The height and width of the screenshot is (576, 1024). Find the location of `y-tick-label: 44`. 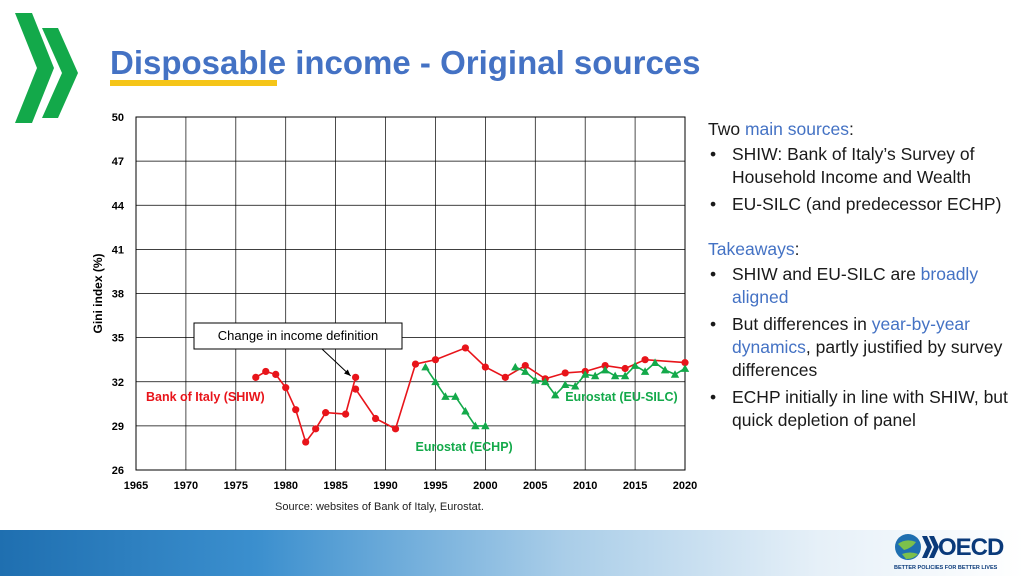

y-tick-label: 44 is located at coordinates (118, 206).